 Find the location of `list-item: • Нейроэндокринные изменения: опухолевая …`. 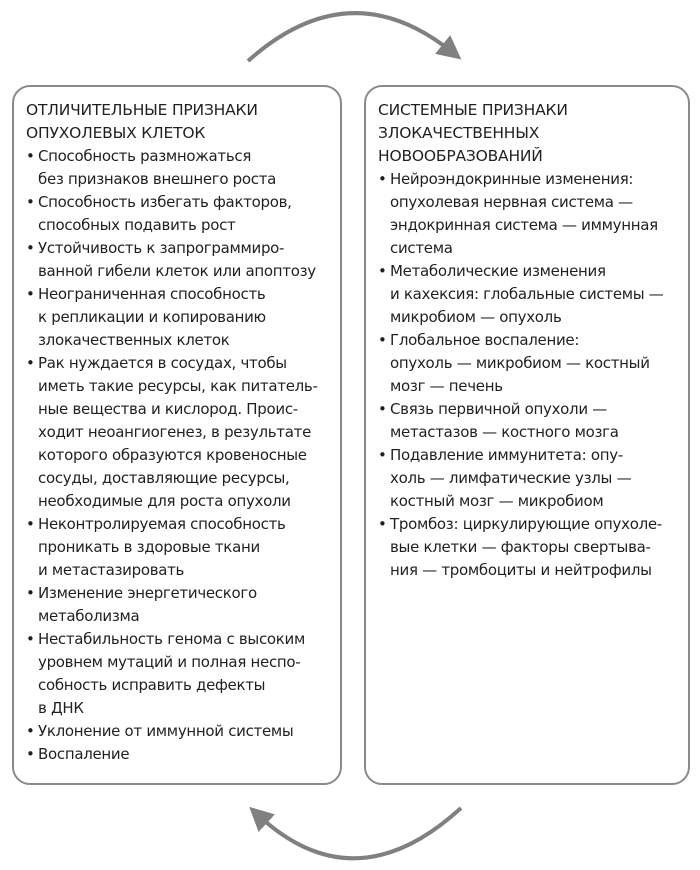

list-item: • Нейроэндокринные изменения: опухолевая … is located at coordinates (528, 214).